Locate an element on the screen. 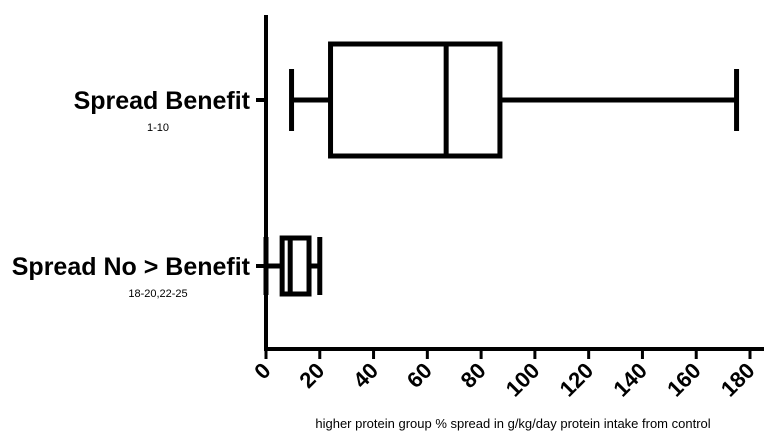  category-label: Spread Benefit is located at coordinates (162, 101).